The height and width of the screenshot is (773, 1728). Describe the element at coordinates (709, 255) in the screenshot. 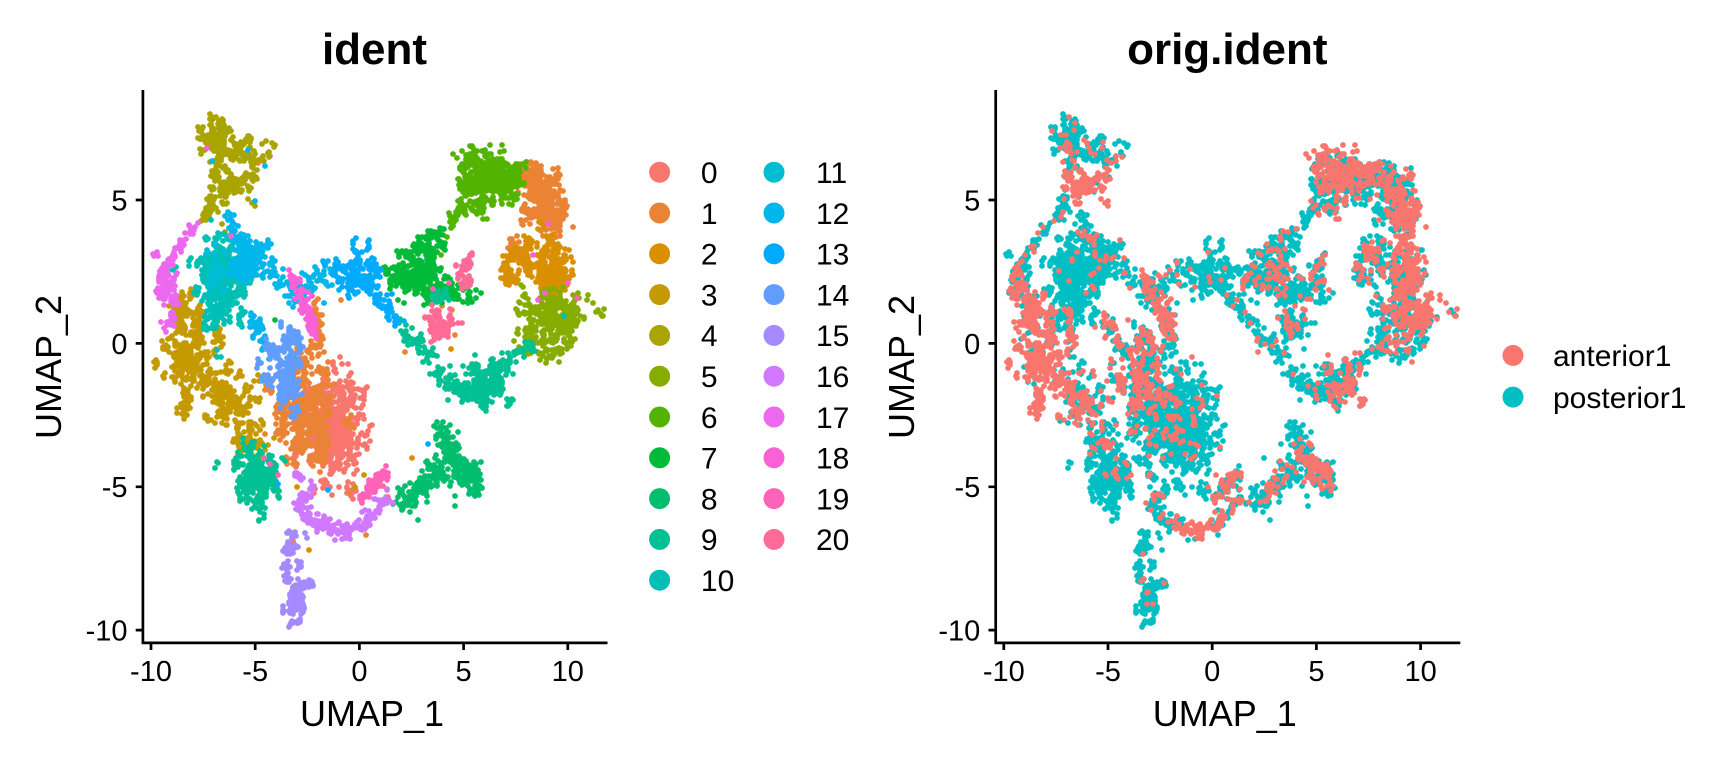

I see `svg-text: 2` at that location.